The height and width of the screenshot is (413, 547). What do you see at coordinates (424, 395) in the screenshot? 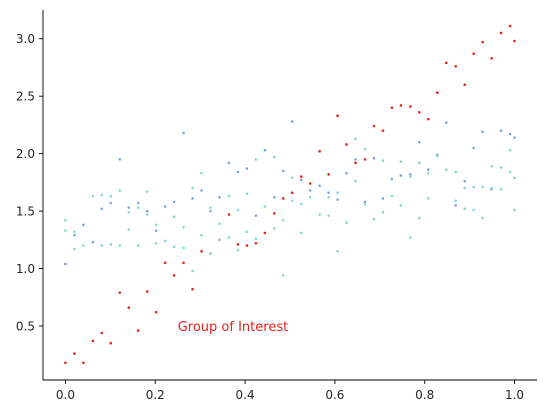
I see `x-tick-label: 0.8` at bounding box center [424, 395].